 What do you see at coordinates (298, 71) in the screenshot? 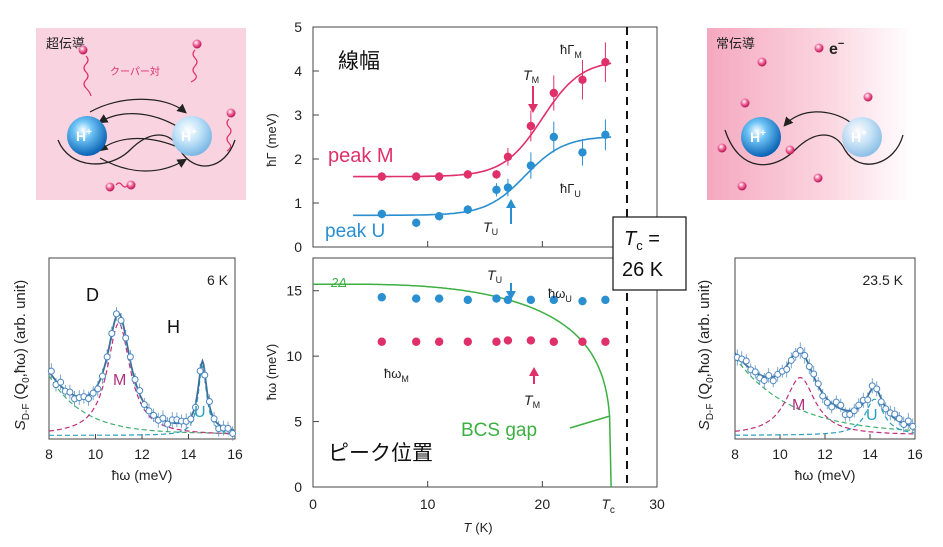
I see `y-tick-label: 4` at bounding box center [298, 71].